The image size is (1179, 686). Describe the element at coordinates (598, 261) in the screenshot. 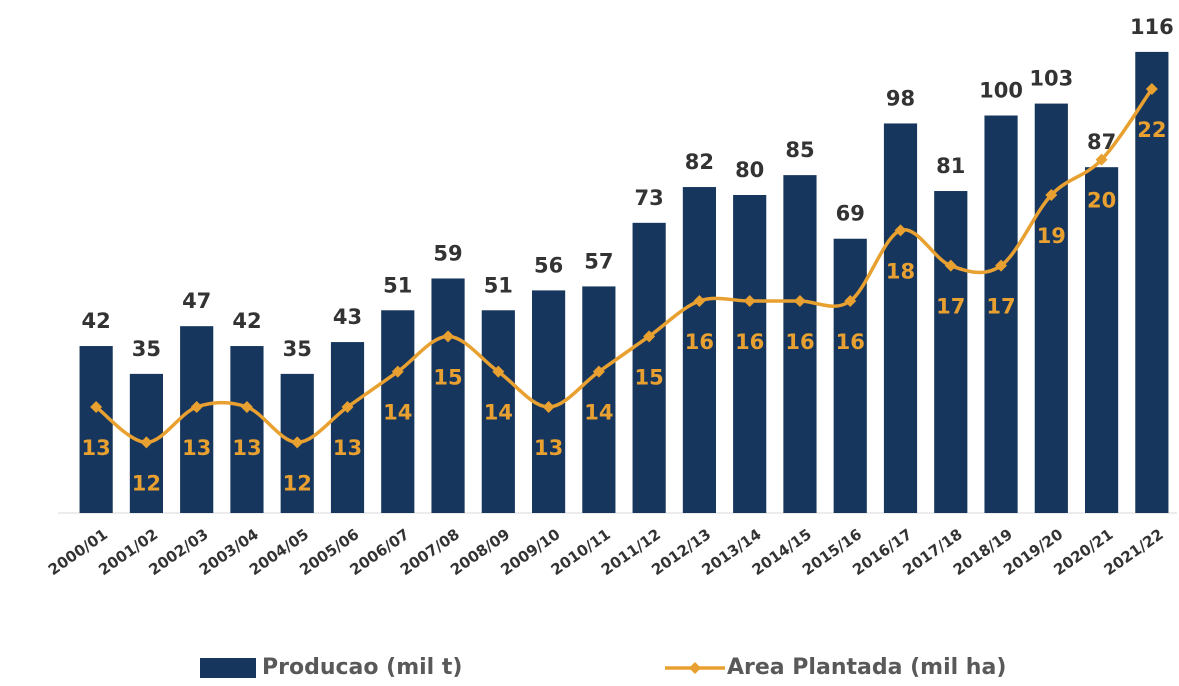

I see `bar-value-label: 57` at that location.